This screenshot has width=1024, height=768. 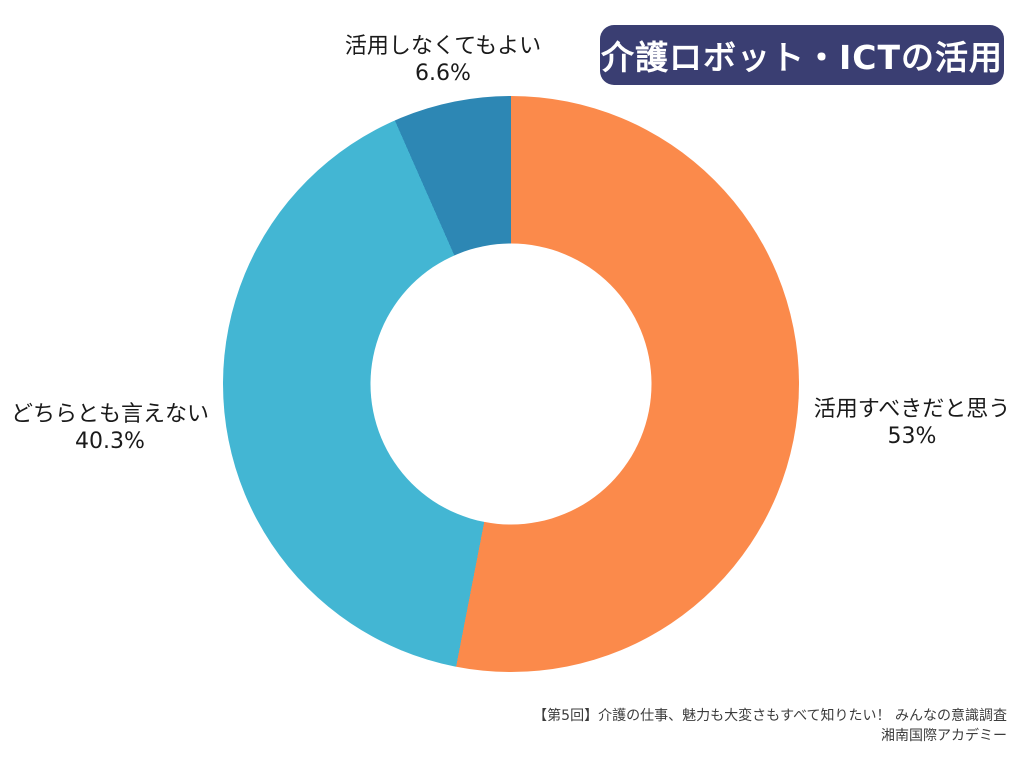 I want to click on slice-percent: 40.3%, so click(x=110, y=441).